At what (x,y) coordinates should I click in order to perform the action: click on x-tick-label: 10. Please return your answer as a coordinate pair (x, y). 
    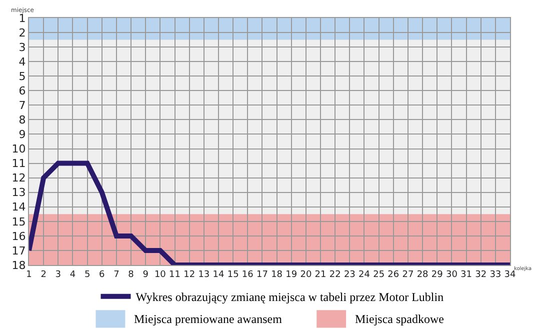
    Looking at the image, I should click on (160, 275).